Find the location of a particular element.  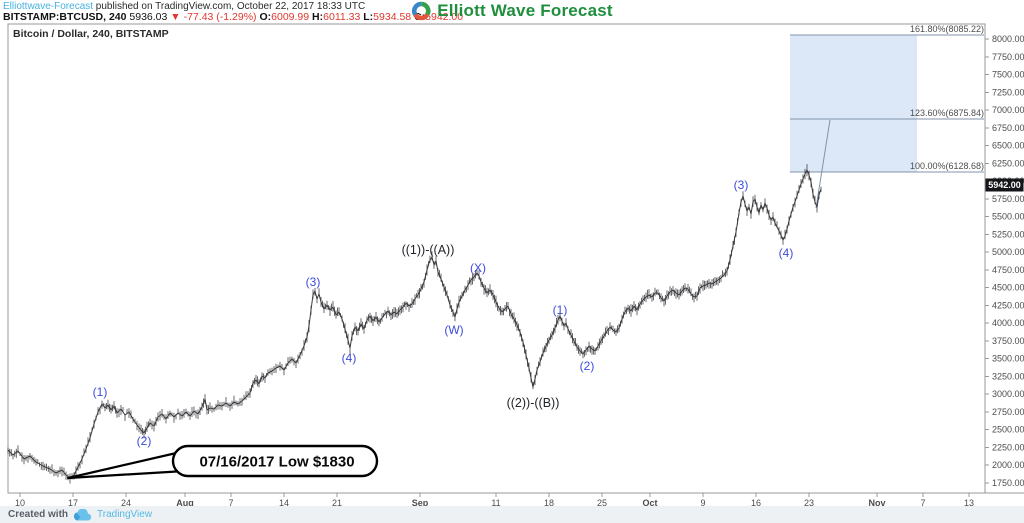

fib-level-label: 123.60%(6875.84) is located at coordinates (947, 113).